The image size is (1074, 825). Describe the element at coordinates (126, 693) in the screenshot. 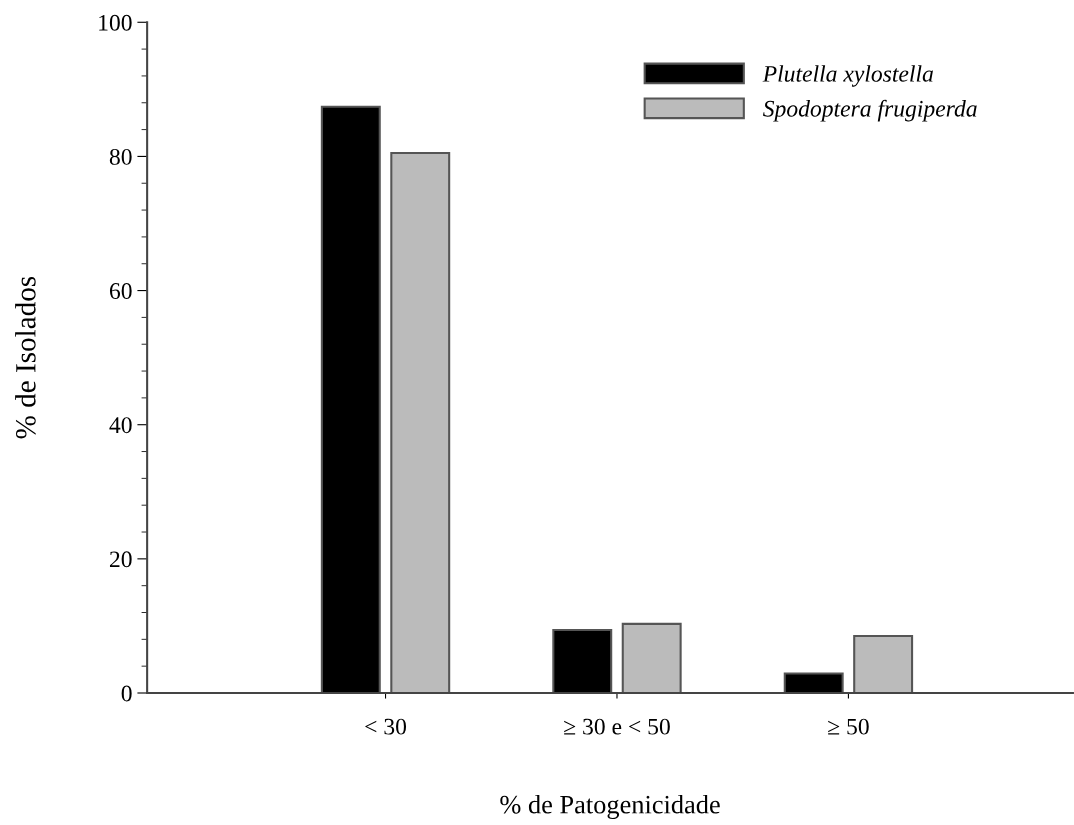

I see `y-tick-label: 0` at that location.